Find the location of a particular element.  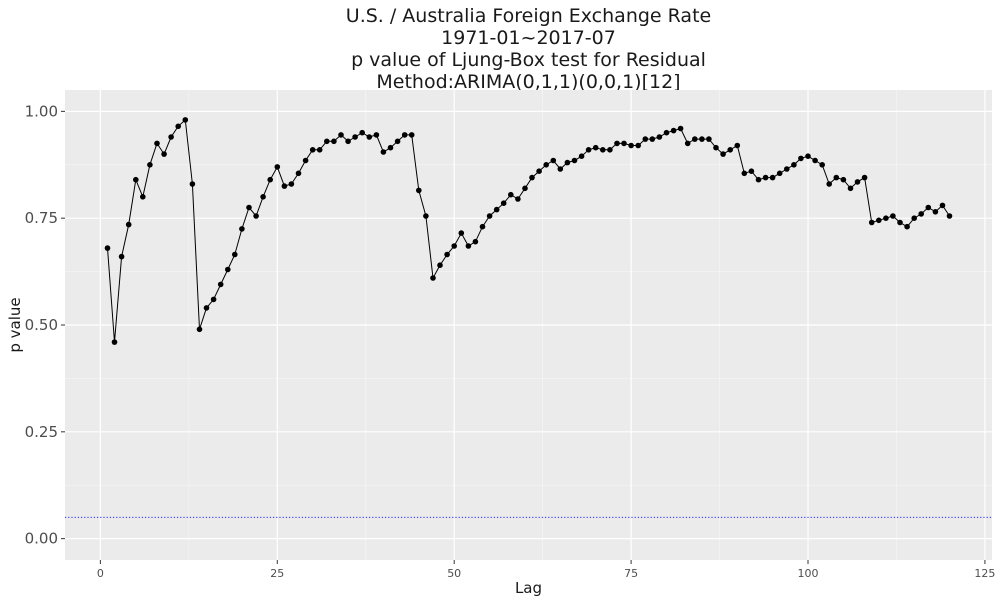

y-tick-label: 0.25 is located at coordinates (41, 432).